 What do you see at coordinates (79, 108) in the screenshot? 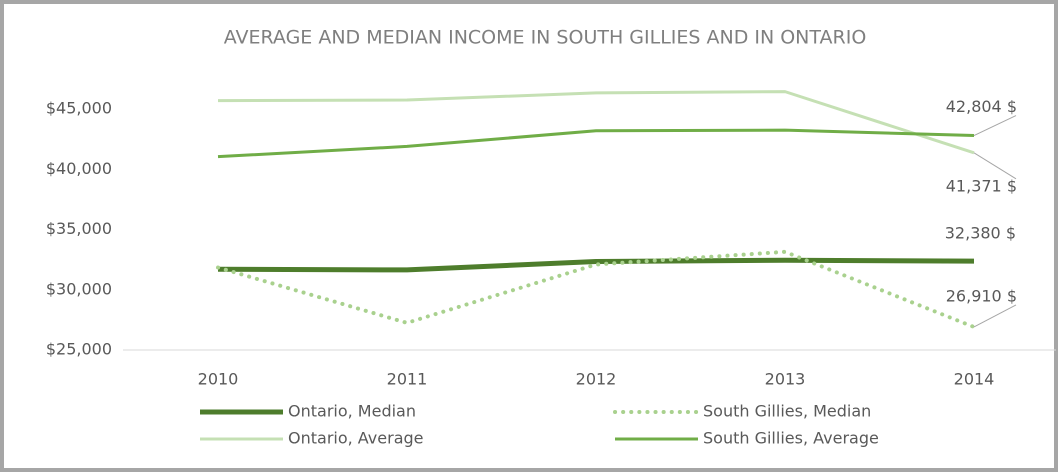
I see `y-tick-label: $45,000` at bounding box center [79, 108].